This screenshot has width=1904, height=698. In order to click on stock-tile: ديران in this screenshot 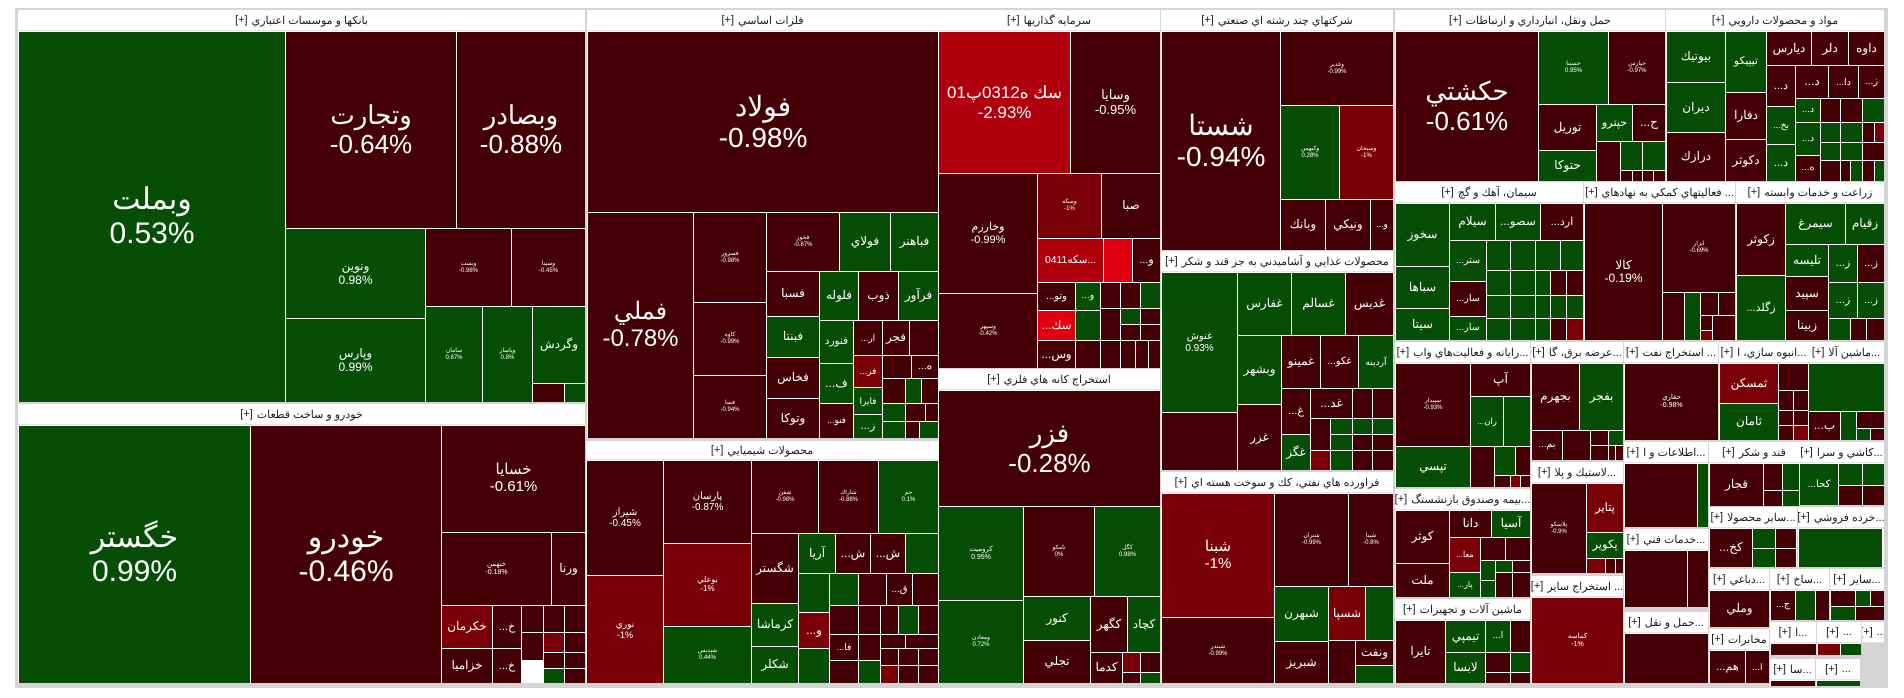, I will do `click(1696, 107)`.